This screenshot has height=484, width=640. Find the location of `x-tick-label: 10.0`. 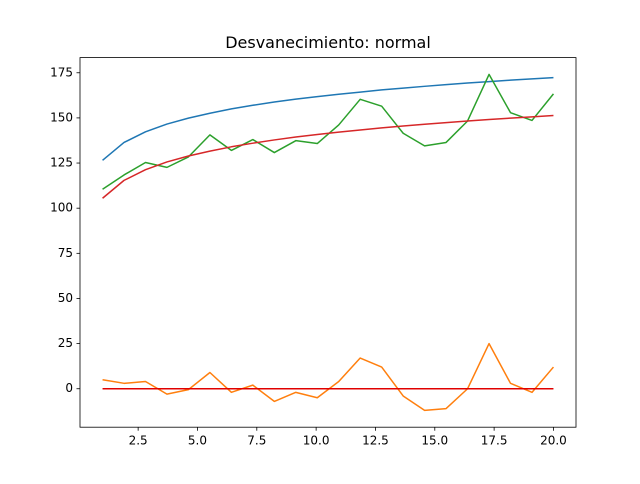

x-tick-label: 10.0 is located at coordinates (316, 441).